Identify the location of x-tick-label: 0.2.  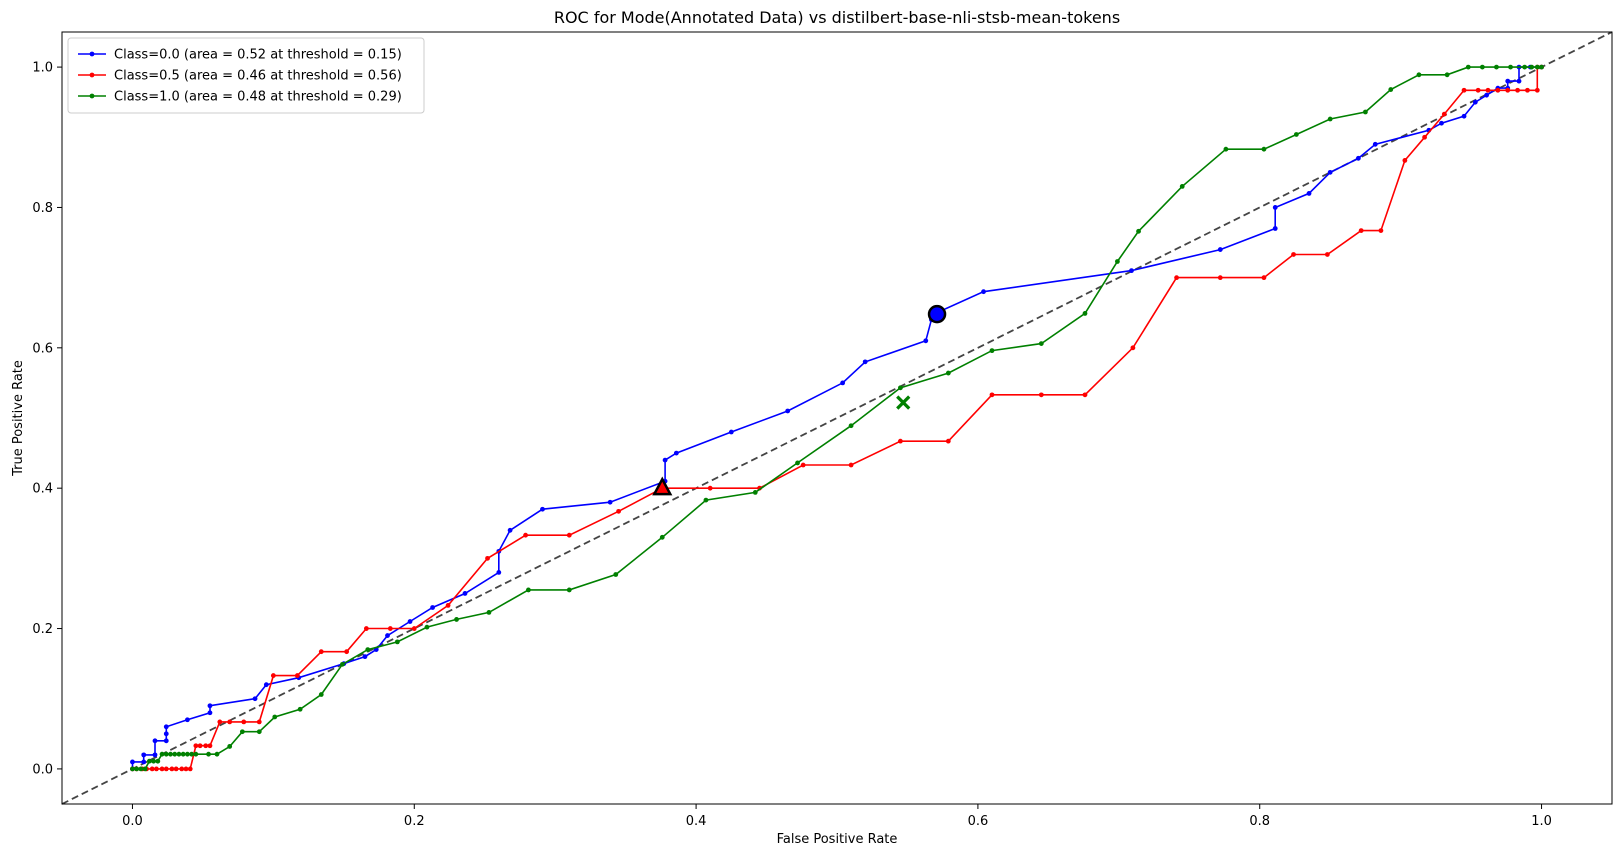
(414, 821).